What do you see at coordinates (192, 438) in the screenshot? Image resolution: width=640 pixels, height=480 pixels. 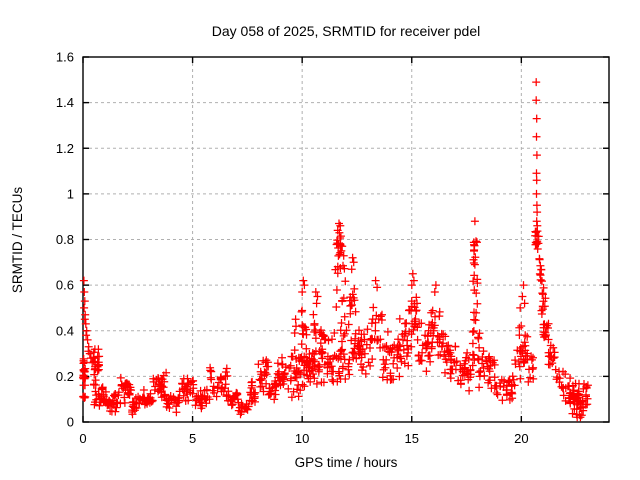 I see `x-tick-label: 5` at bounding box center [192, 438].